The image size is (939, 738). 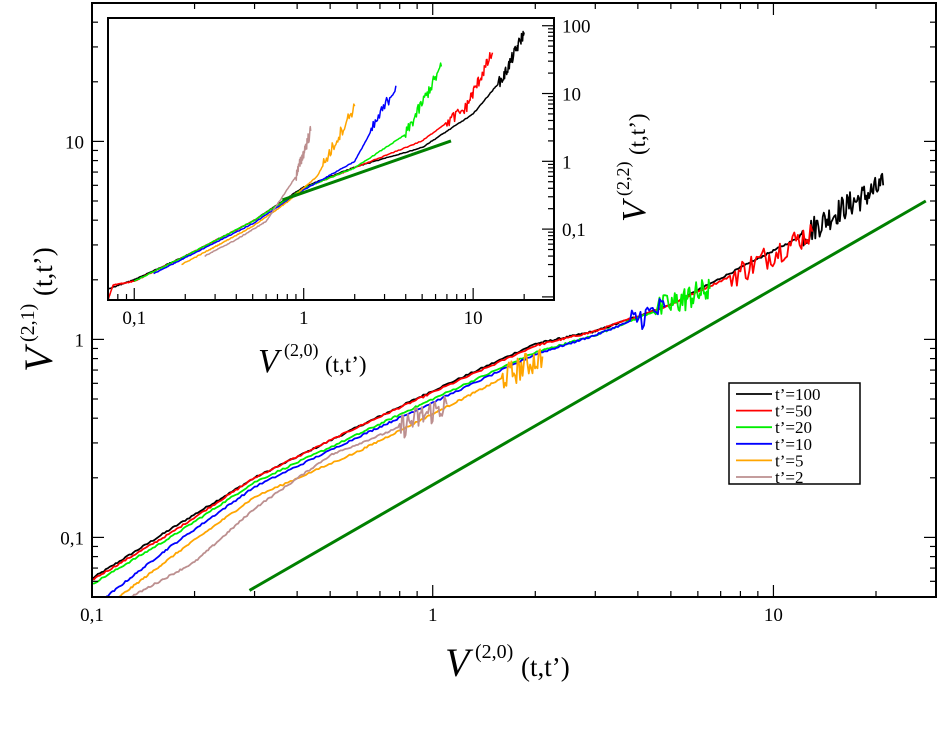 What do you see at coordinates (576, 27) in the screenshot?
I see `inset-y-tick-label: 100` at bounding box center [576, 27].